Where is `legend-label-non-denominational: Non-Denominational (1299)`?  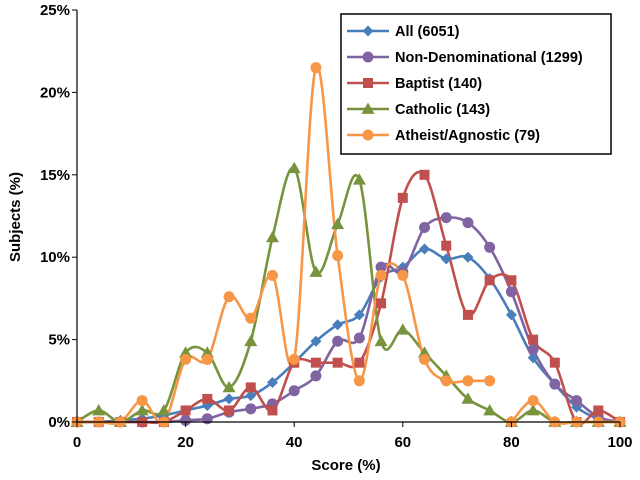 legend-label-non-denominational: Non-Denominational (1299) is located at coordinates (489, 58).